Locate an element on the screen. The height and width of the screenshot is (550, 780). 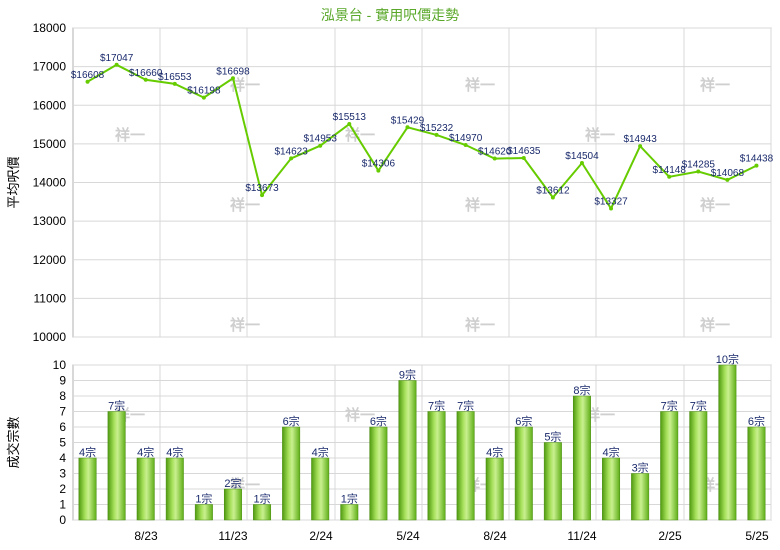
price-data-label: $14285 is located at coordinates (699, 164).